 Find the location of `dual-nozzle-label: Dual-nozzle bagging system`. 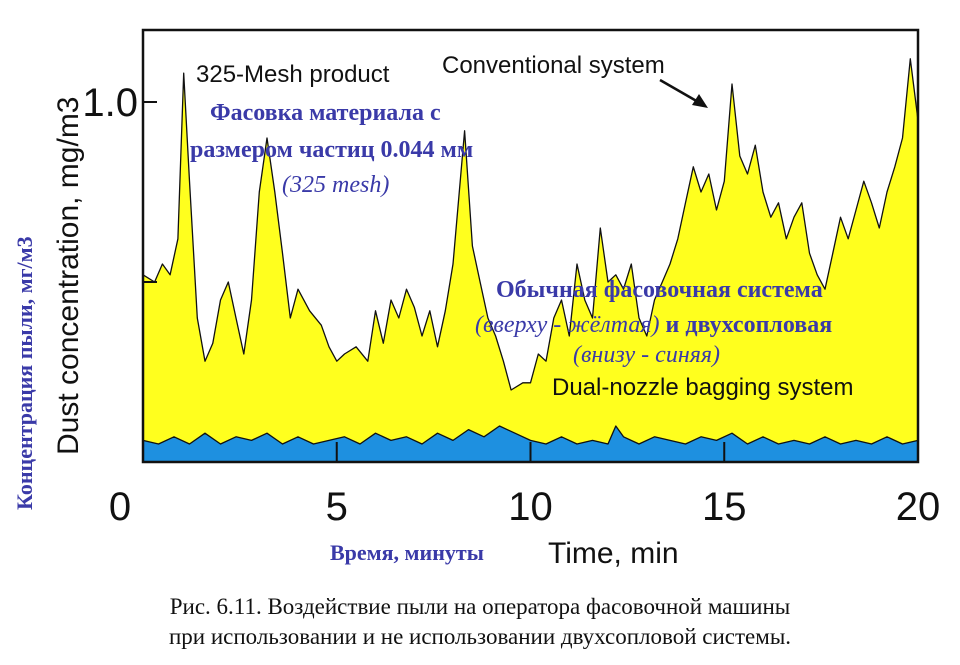

dual-nozzle-label: Dual-nozzle bagging system is located at coordinates (703, 387).